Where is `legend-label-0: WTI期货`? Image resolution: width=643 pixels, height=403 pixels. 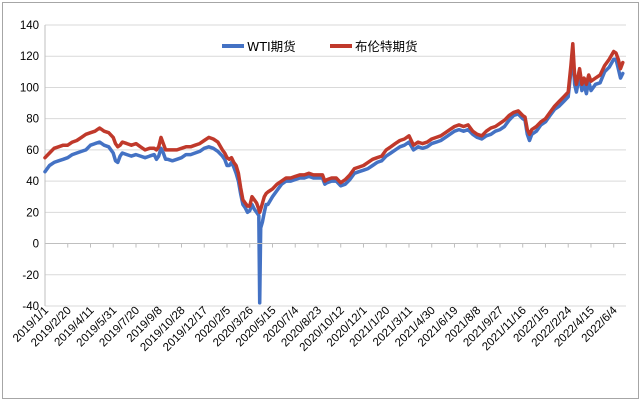
legend-label-0: WTI期货 is located at coordinates (271, 46).